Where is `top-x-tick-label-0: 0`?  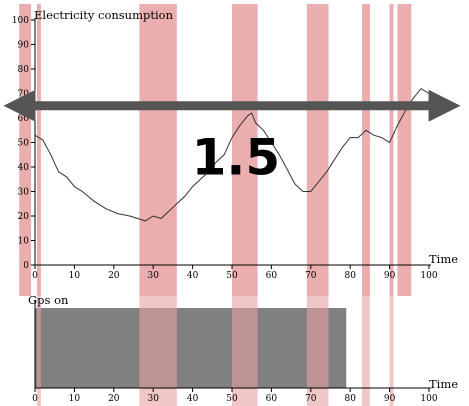 top-x-tick-label-0: 0 is located at coordinates (35, 276).